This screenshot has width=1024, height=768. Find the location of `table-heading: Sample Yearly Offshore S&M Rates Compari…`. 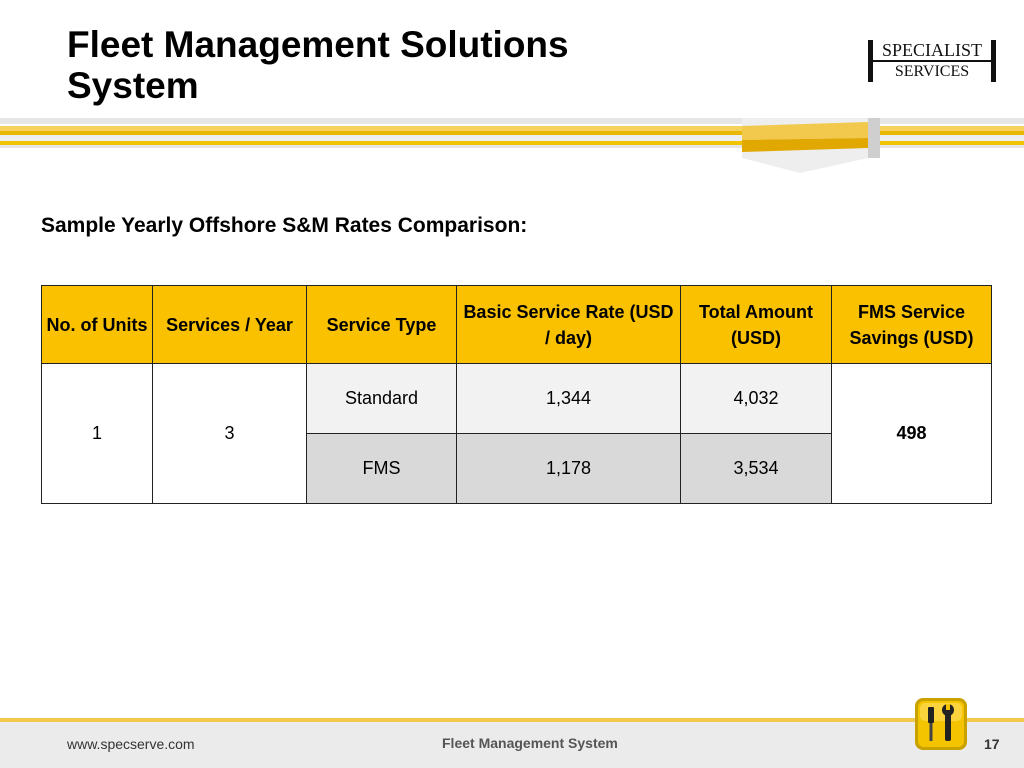

table-heading: Sample Yearly Offshore S&M Rates Compari… is located at coordinates (284, 225).